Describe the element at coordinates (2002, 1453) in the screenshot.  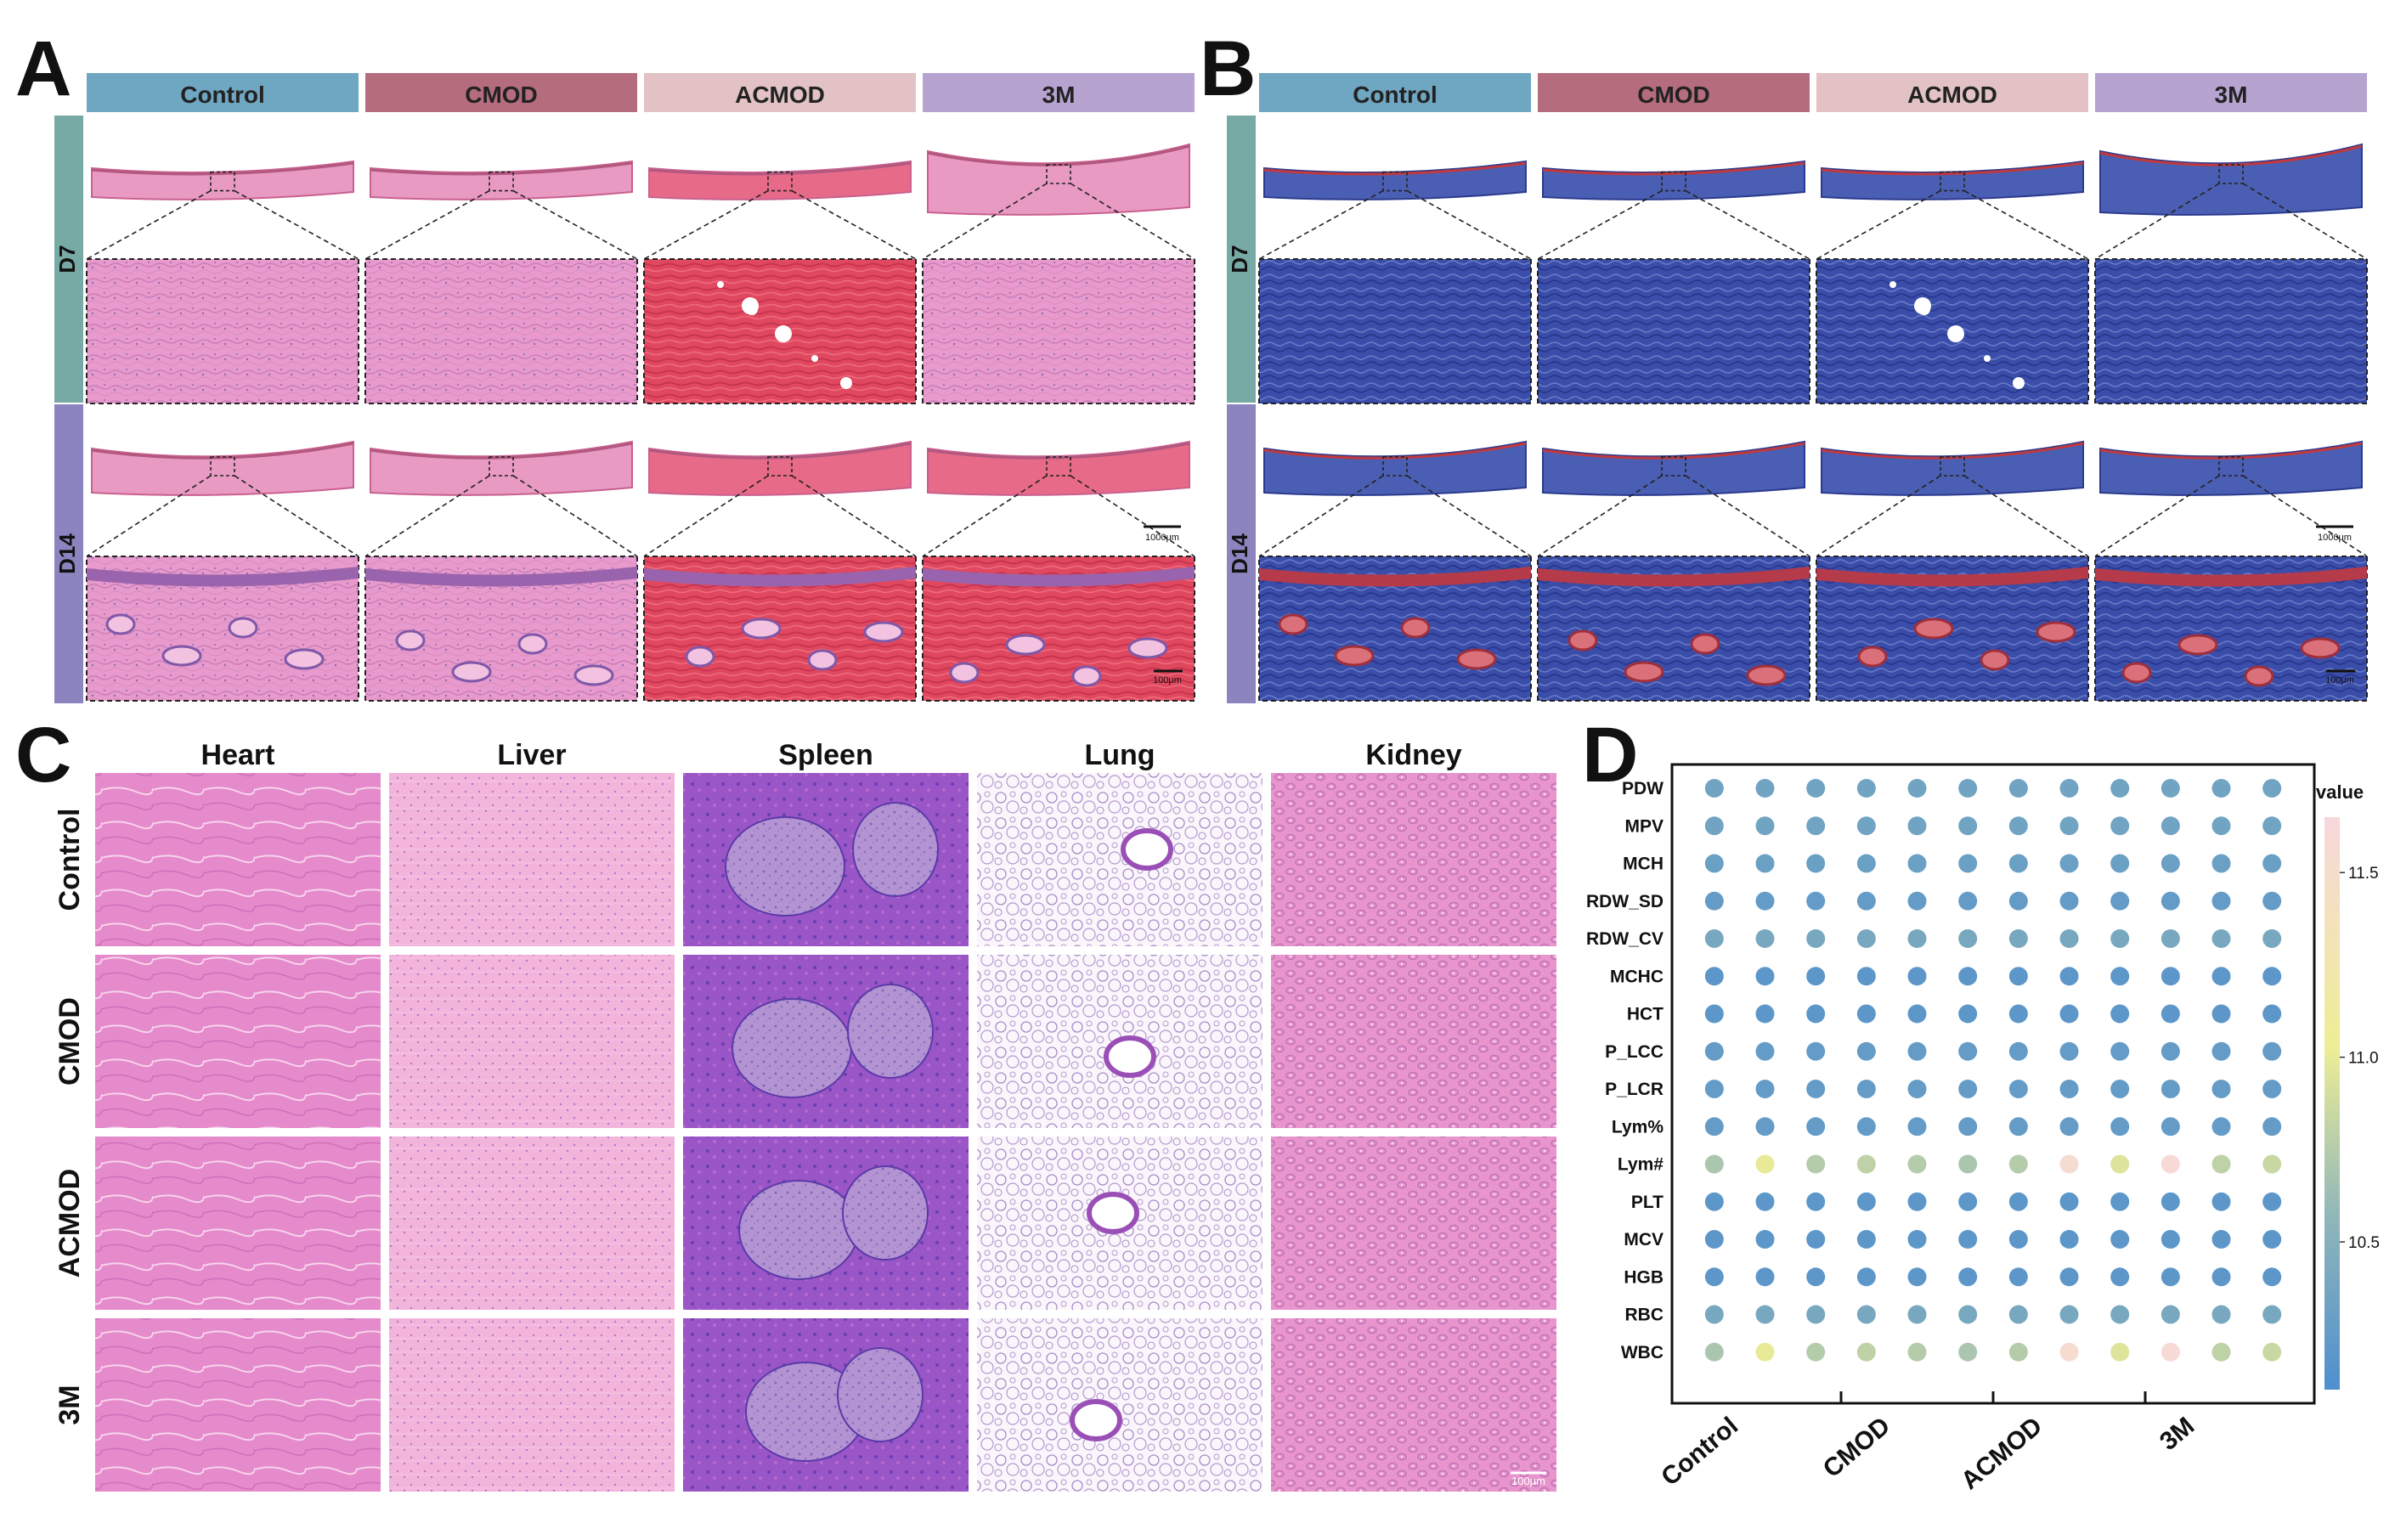
I see `x-group-label: ACMOD` at that location.